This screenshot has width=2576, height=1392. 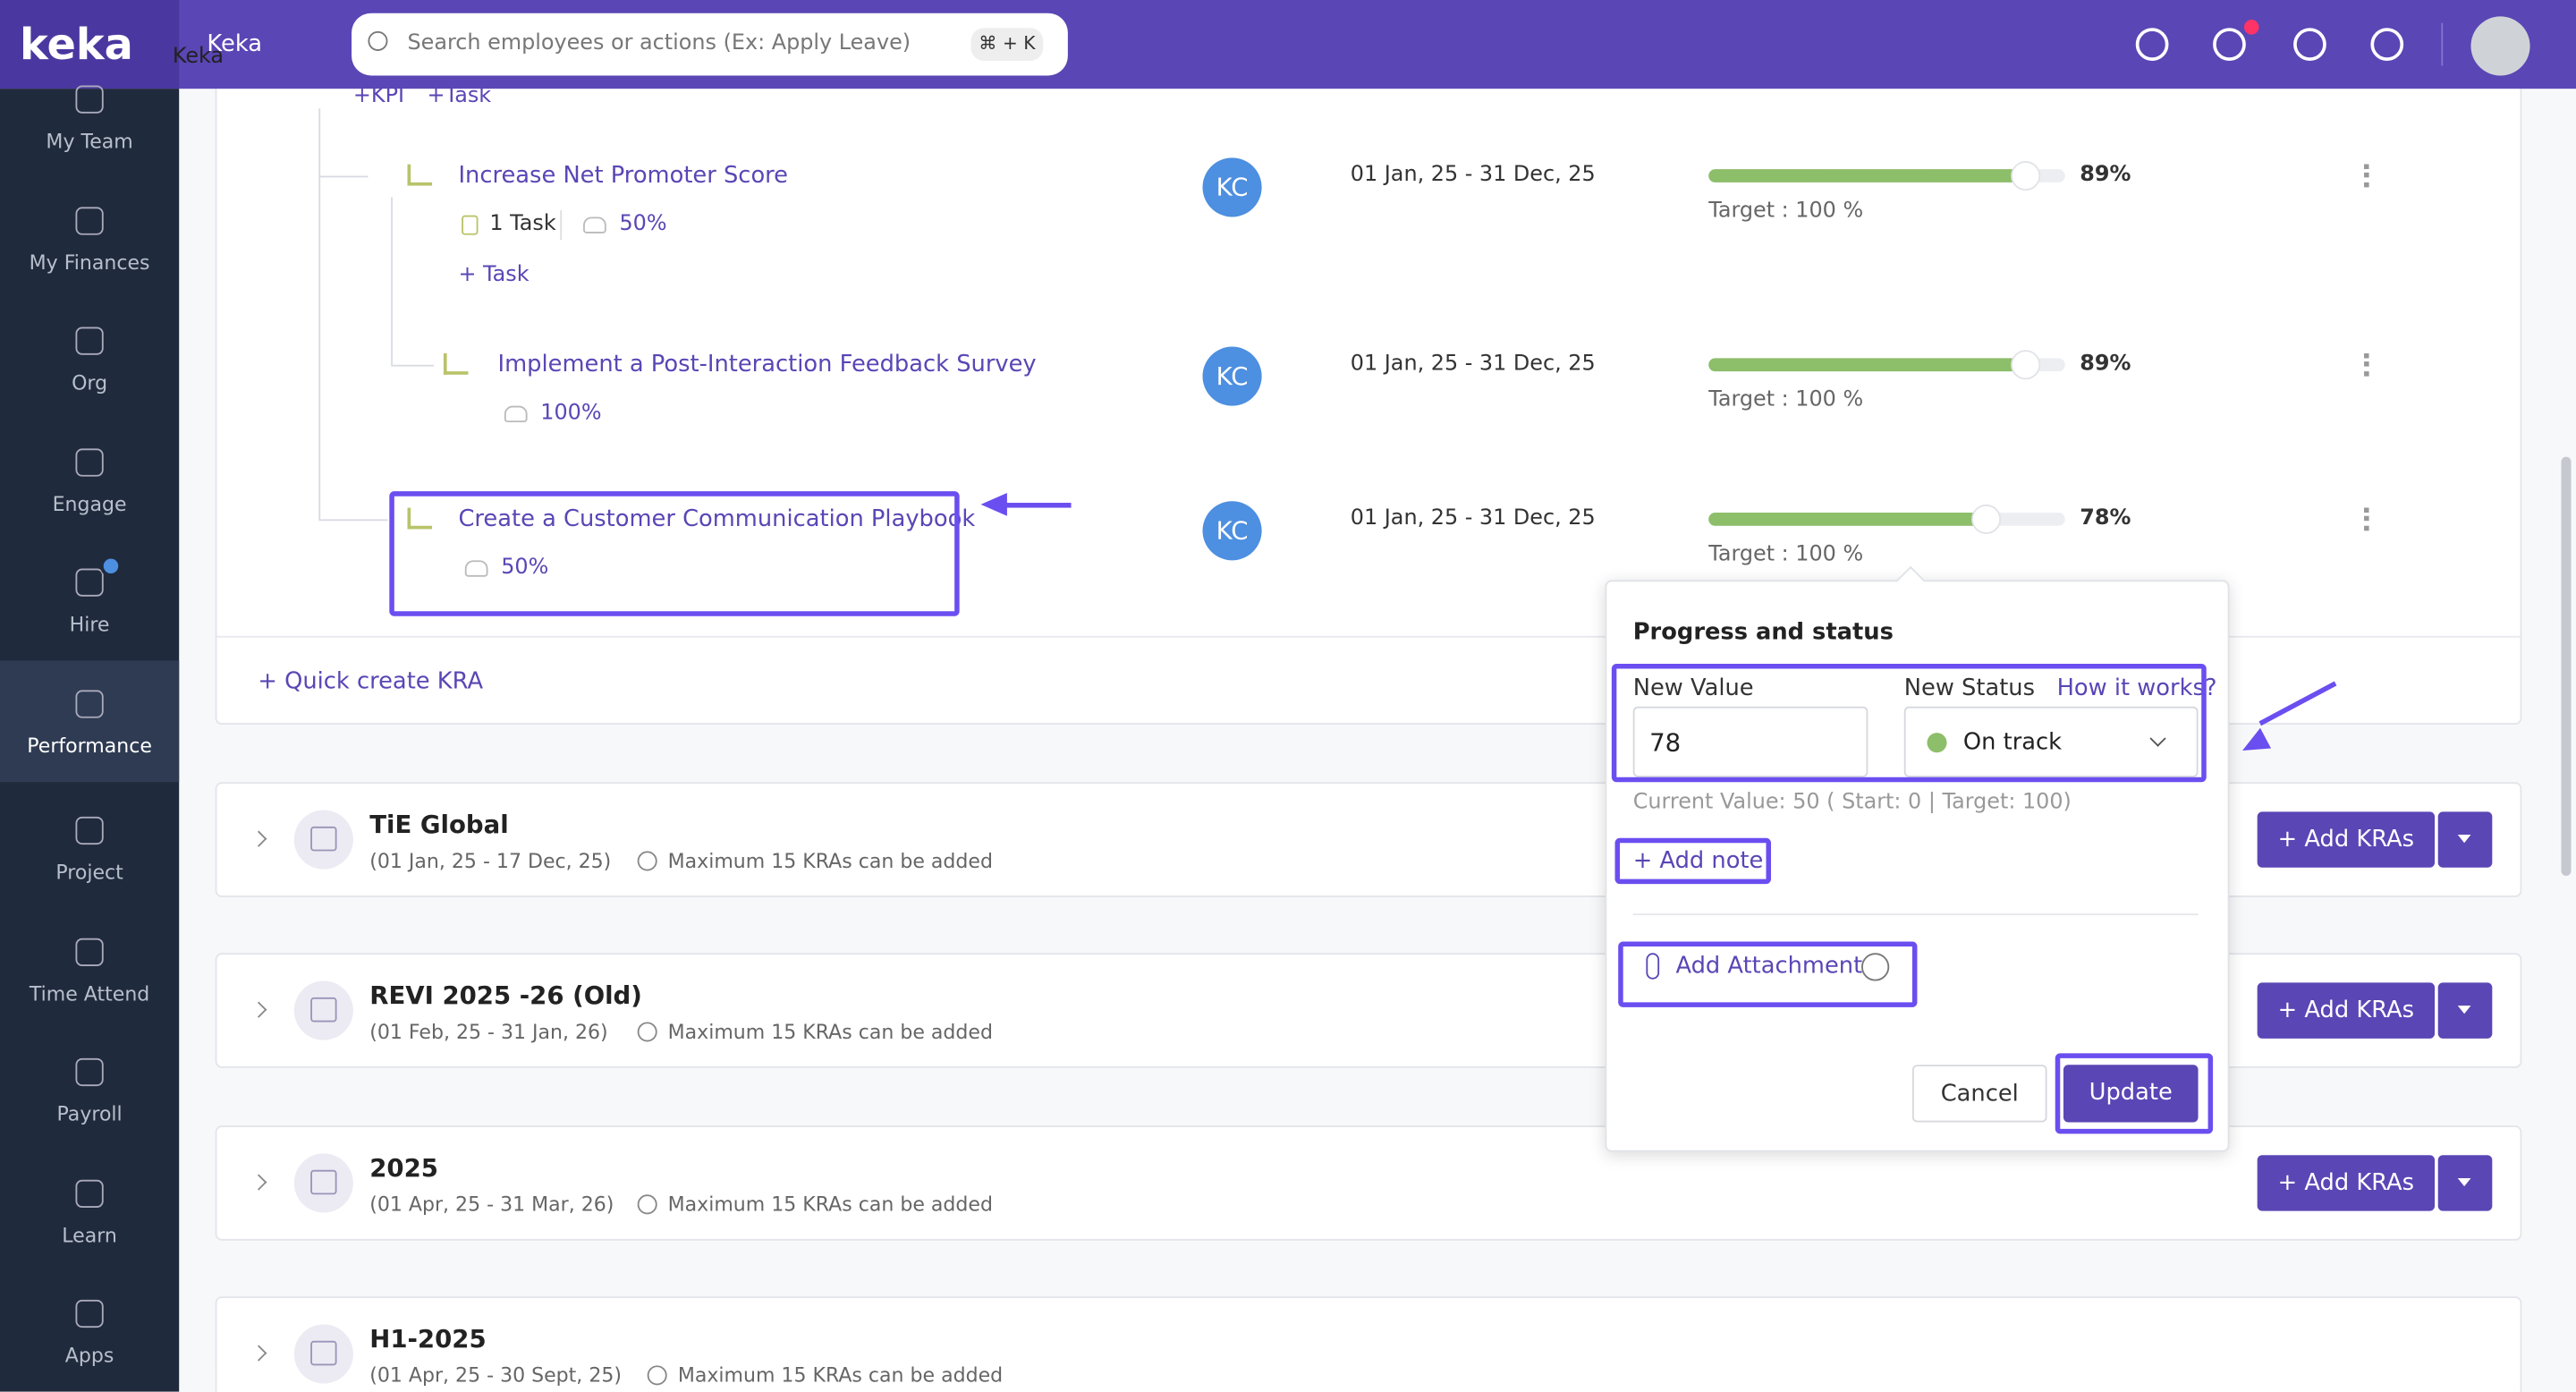 I want to click on sidebar-item: Payroll, so click(x=89, y=1114).